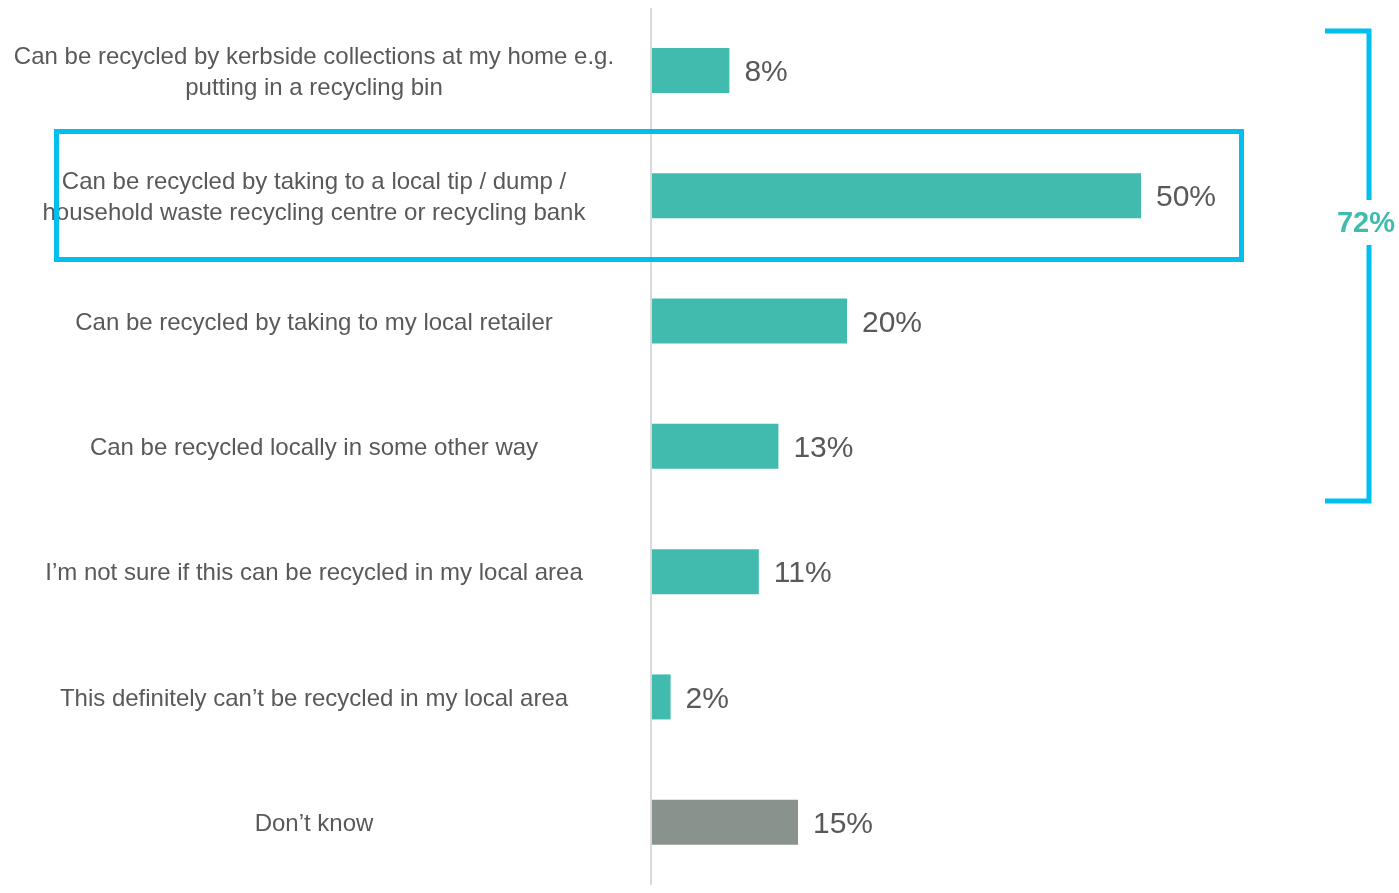  Describe the element at coordinates (314, 697) in the screenshot. I see `y-tick-label: This definitely can’t be recycled in my local area` at that location.